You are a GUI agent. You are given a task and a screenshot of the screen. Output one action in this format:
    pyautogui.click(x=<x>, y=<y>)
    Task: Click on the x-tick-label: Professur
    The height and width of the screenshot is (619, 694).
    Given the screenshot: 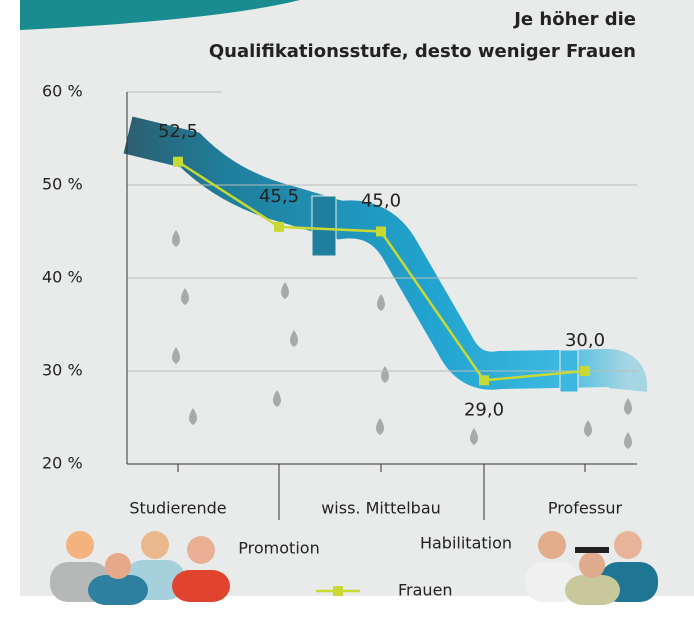 What is the action you would take?
    pyautogui.click(x=585, y=508)
    